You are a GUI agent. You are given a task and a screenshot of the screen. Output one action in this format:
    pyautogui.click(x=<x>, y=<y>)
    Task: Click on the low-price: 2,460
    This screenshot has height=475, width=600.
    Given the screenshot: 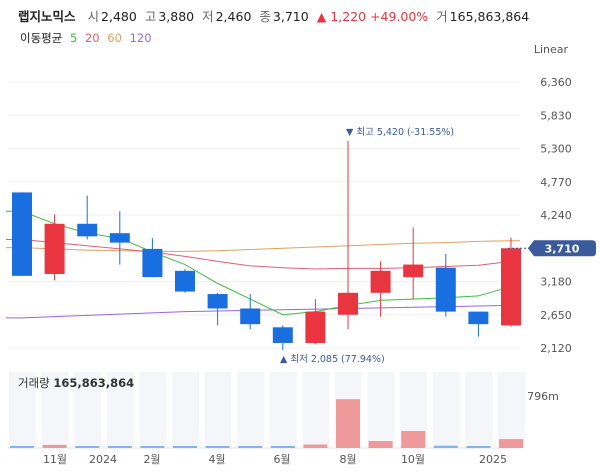 What is the action you would take?
    pyautogui.click(x=233, y=16)
    